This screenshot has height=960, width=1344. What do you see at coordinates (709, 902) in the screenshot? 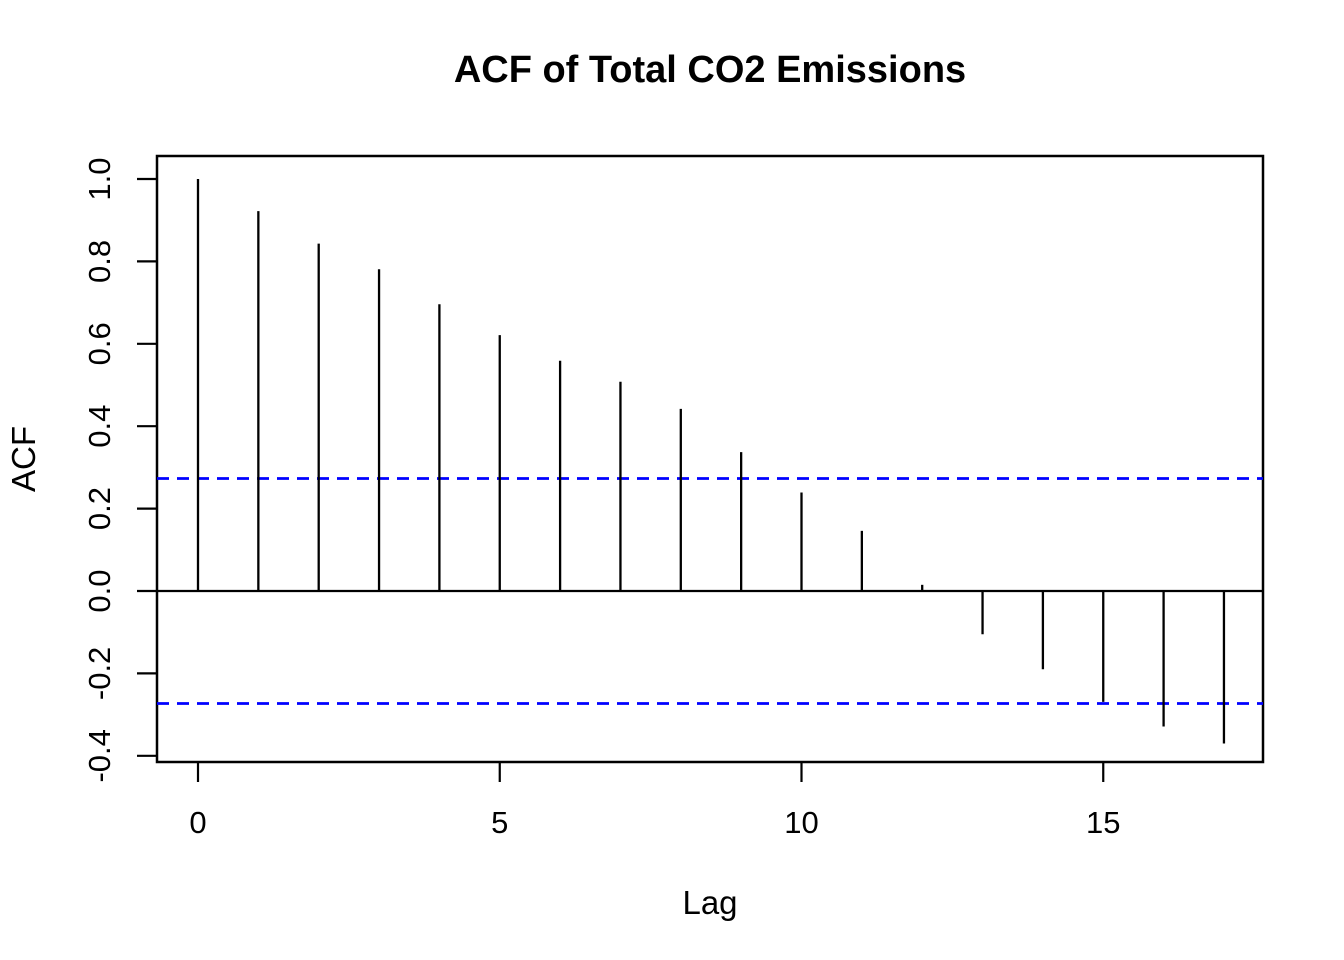
I see `x-axis-label: Lag` at bounding box center [709, 902].